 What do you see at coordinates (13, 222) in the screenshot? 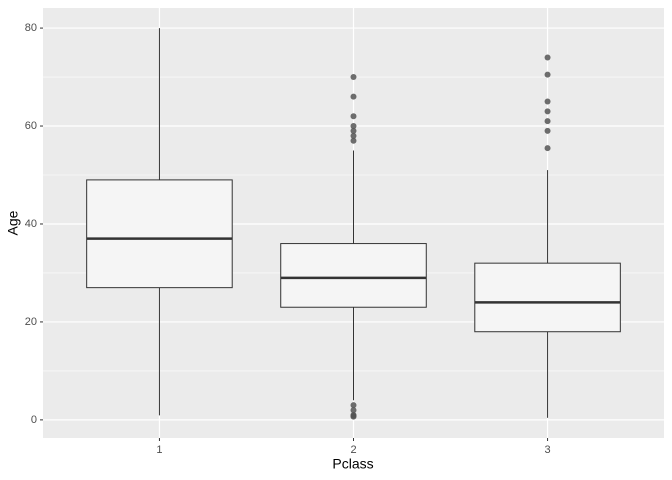
I see `y-axis-title: Age` at bounding box center [13, 222].